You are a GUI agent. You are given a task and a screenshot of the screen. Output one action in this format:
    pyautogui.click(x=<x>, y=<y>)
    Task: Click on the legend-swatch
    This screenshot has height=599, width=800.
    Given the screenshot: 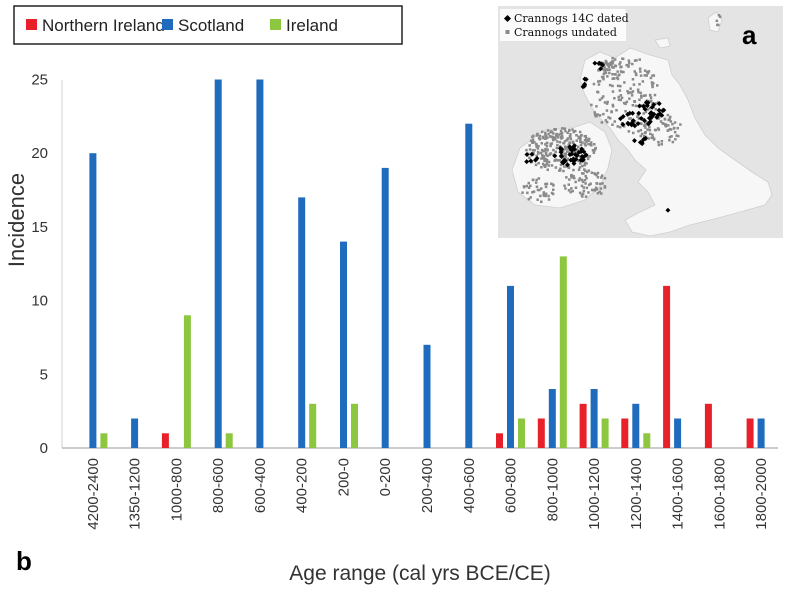 What is the action you would take?
    pyautogui.click(x=31, y=24)
    